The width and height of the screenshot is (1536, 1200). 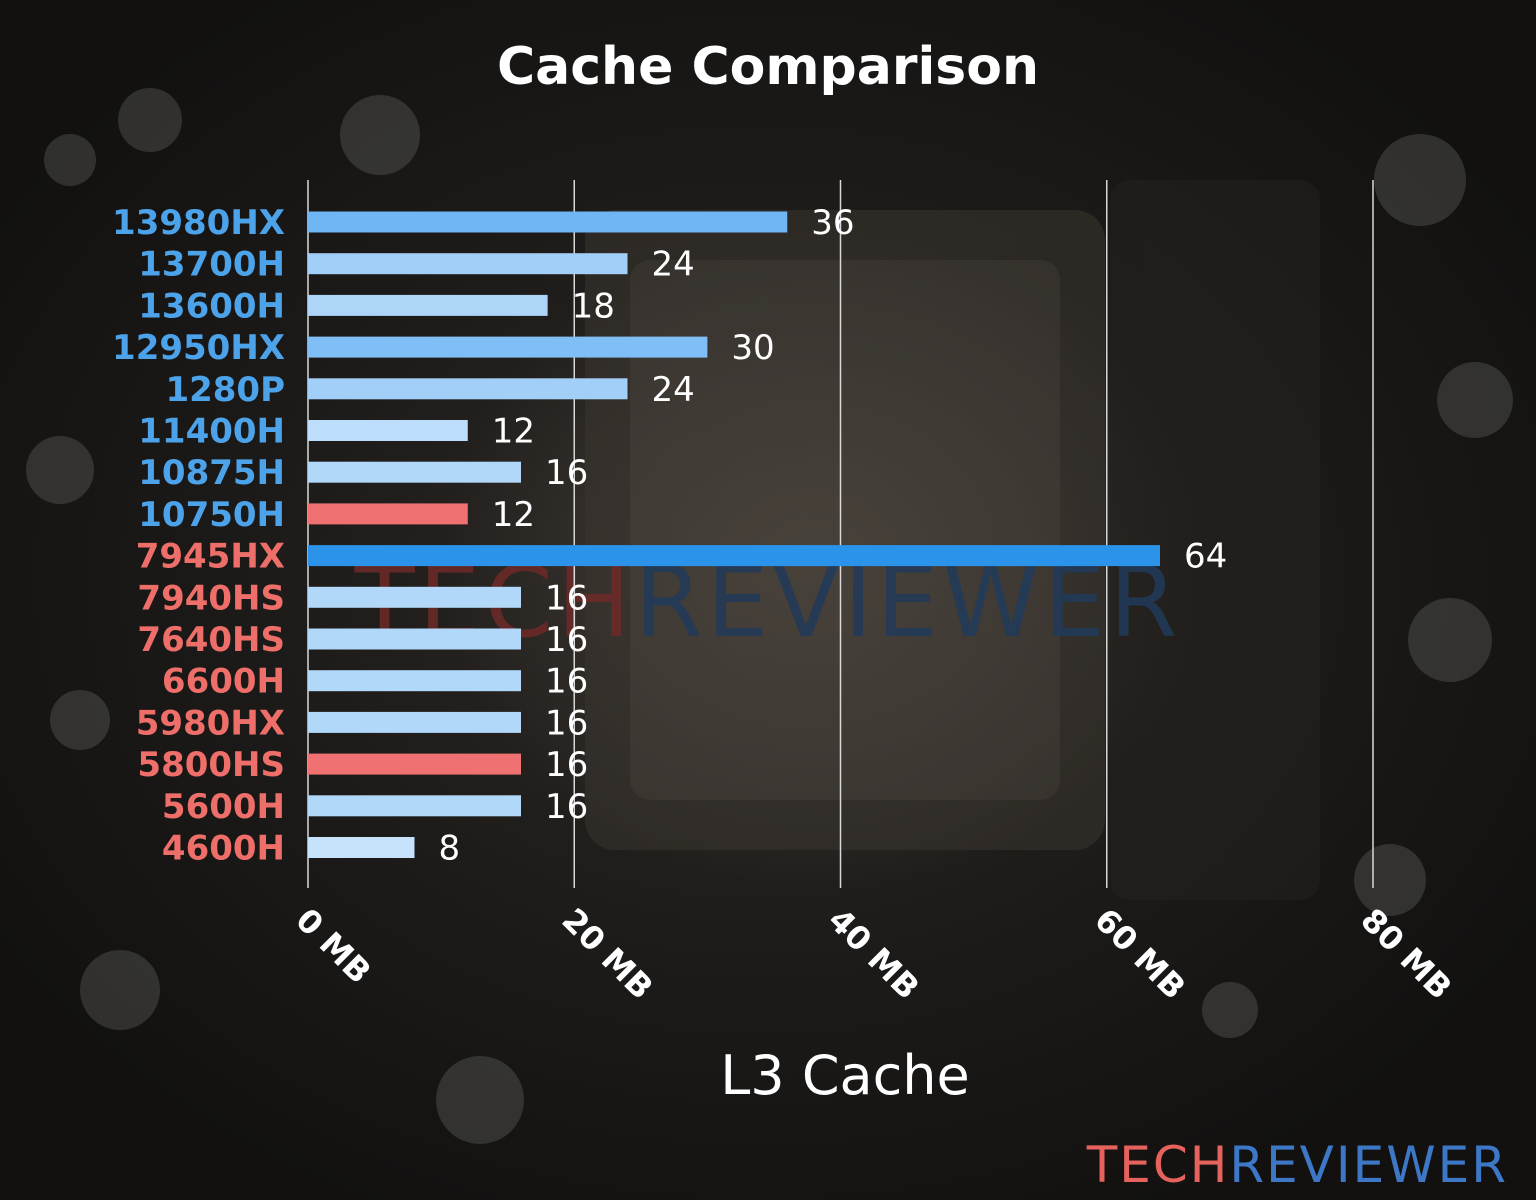 I want to click on brand-reviewer: REVIEWER, so click(x=1368, y=1165).